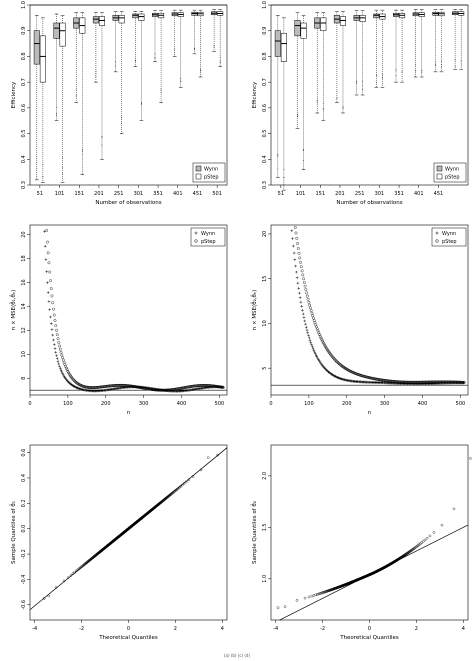 The width and height of the screenshot is (474, 661). What do you see at coordinates (222, 629) in the screenshot?
I see `x-tick-label: 4` at bounding box center [222, 629].